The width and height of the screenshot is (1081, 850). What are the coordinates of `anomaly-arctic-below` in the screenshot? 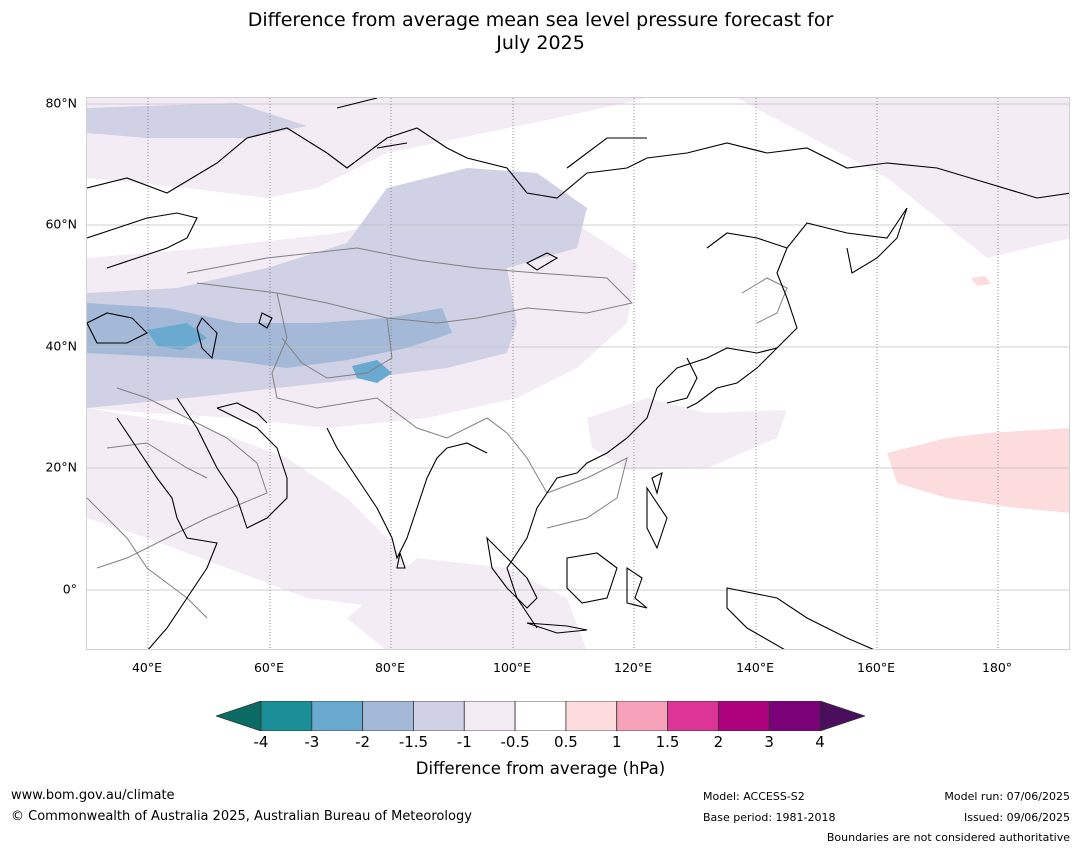 It's located at (197, 120).